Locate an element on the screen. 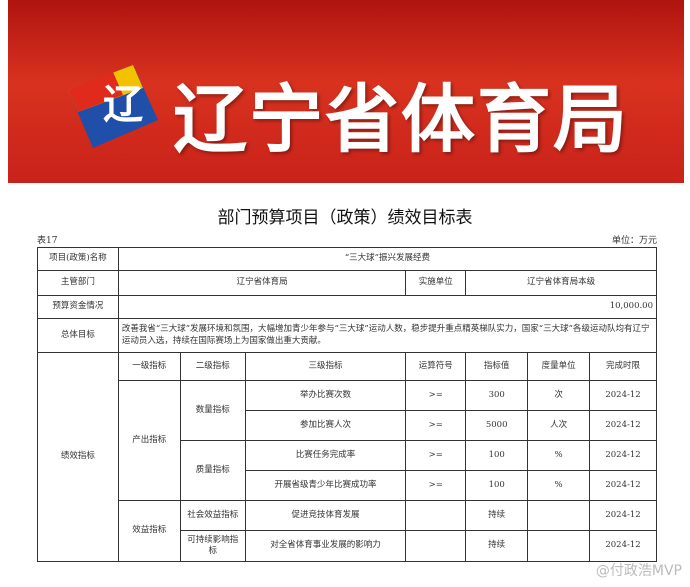 The image size is (690, 587). label: 预算资金情况 is located at coordinates (78, 307).